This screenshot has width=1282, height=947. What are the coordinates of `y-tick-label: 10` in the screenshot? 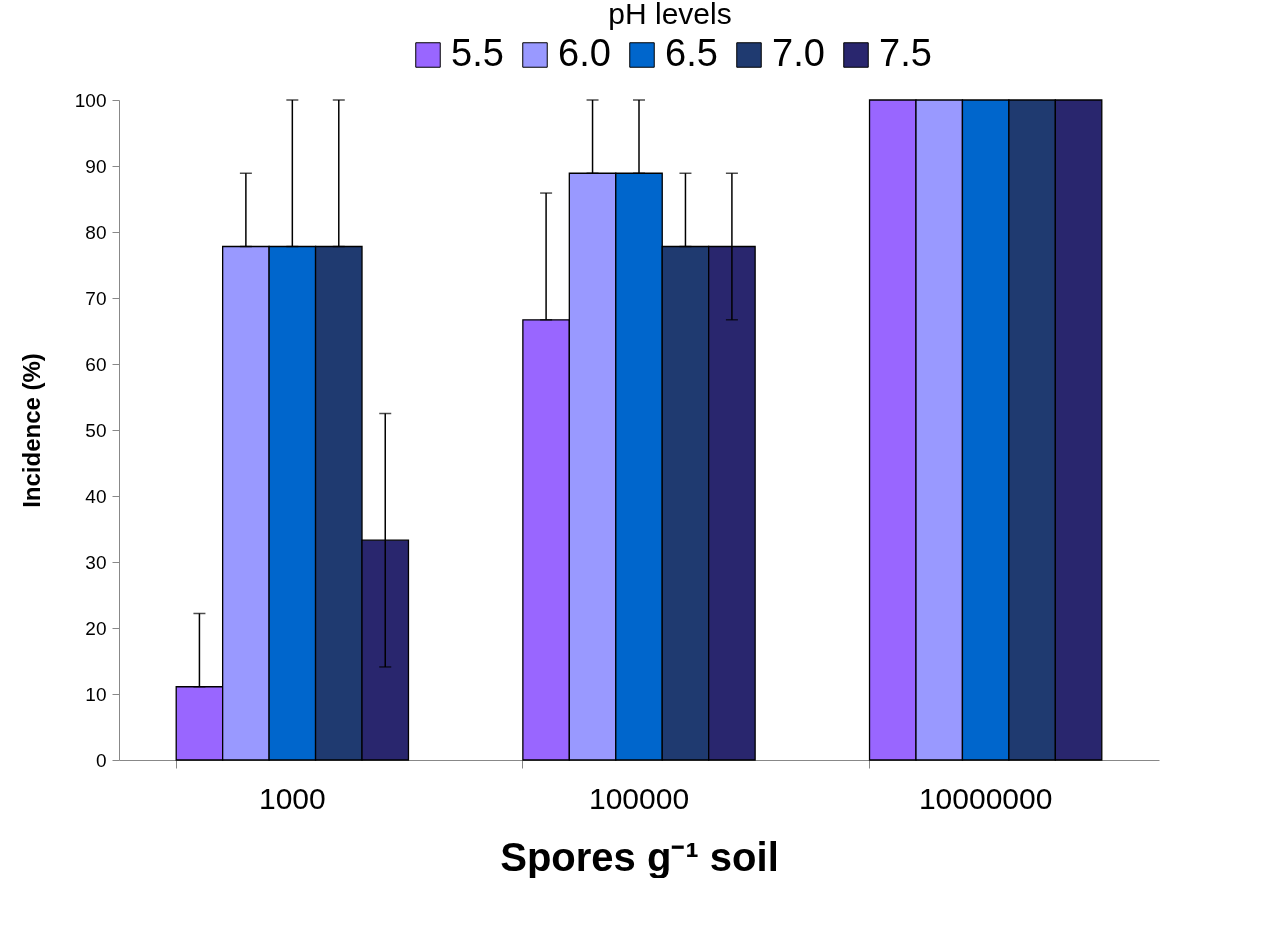 It's located at (96, 694).